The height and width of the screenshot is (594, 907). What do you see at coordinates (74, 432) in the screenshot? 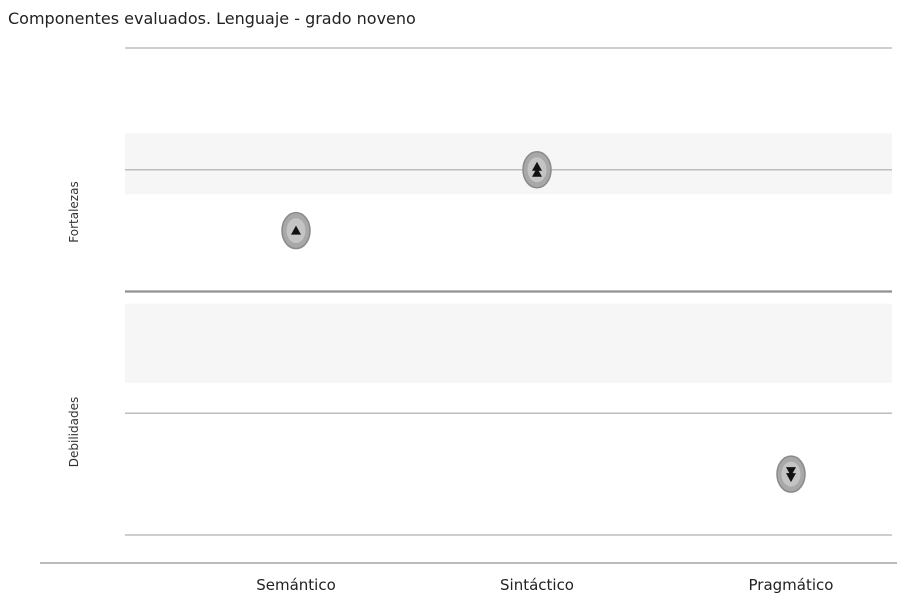
I see `y-band-label-debilidades: Debilidades` at bounding box center [74, 432].